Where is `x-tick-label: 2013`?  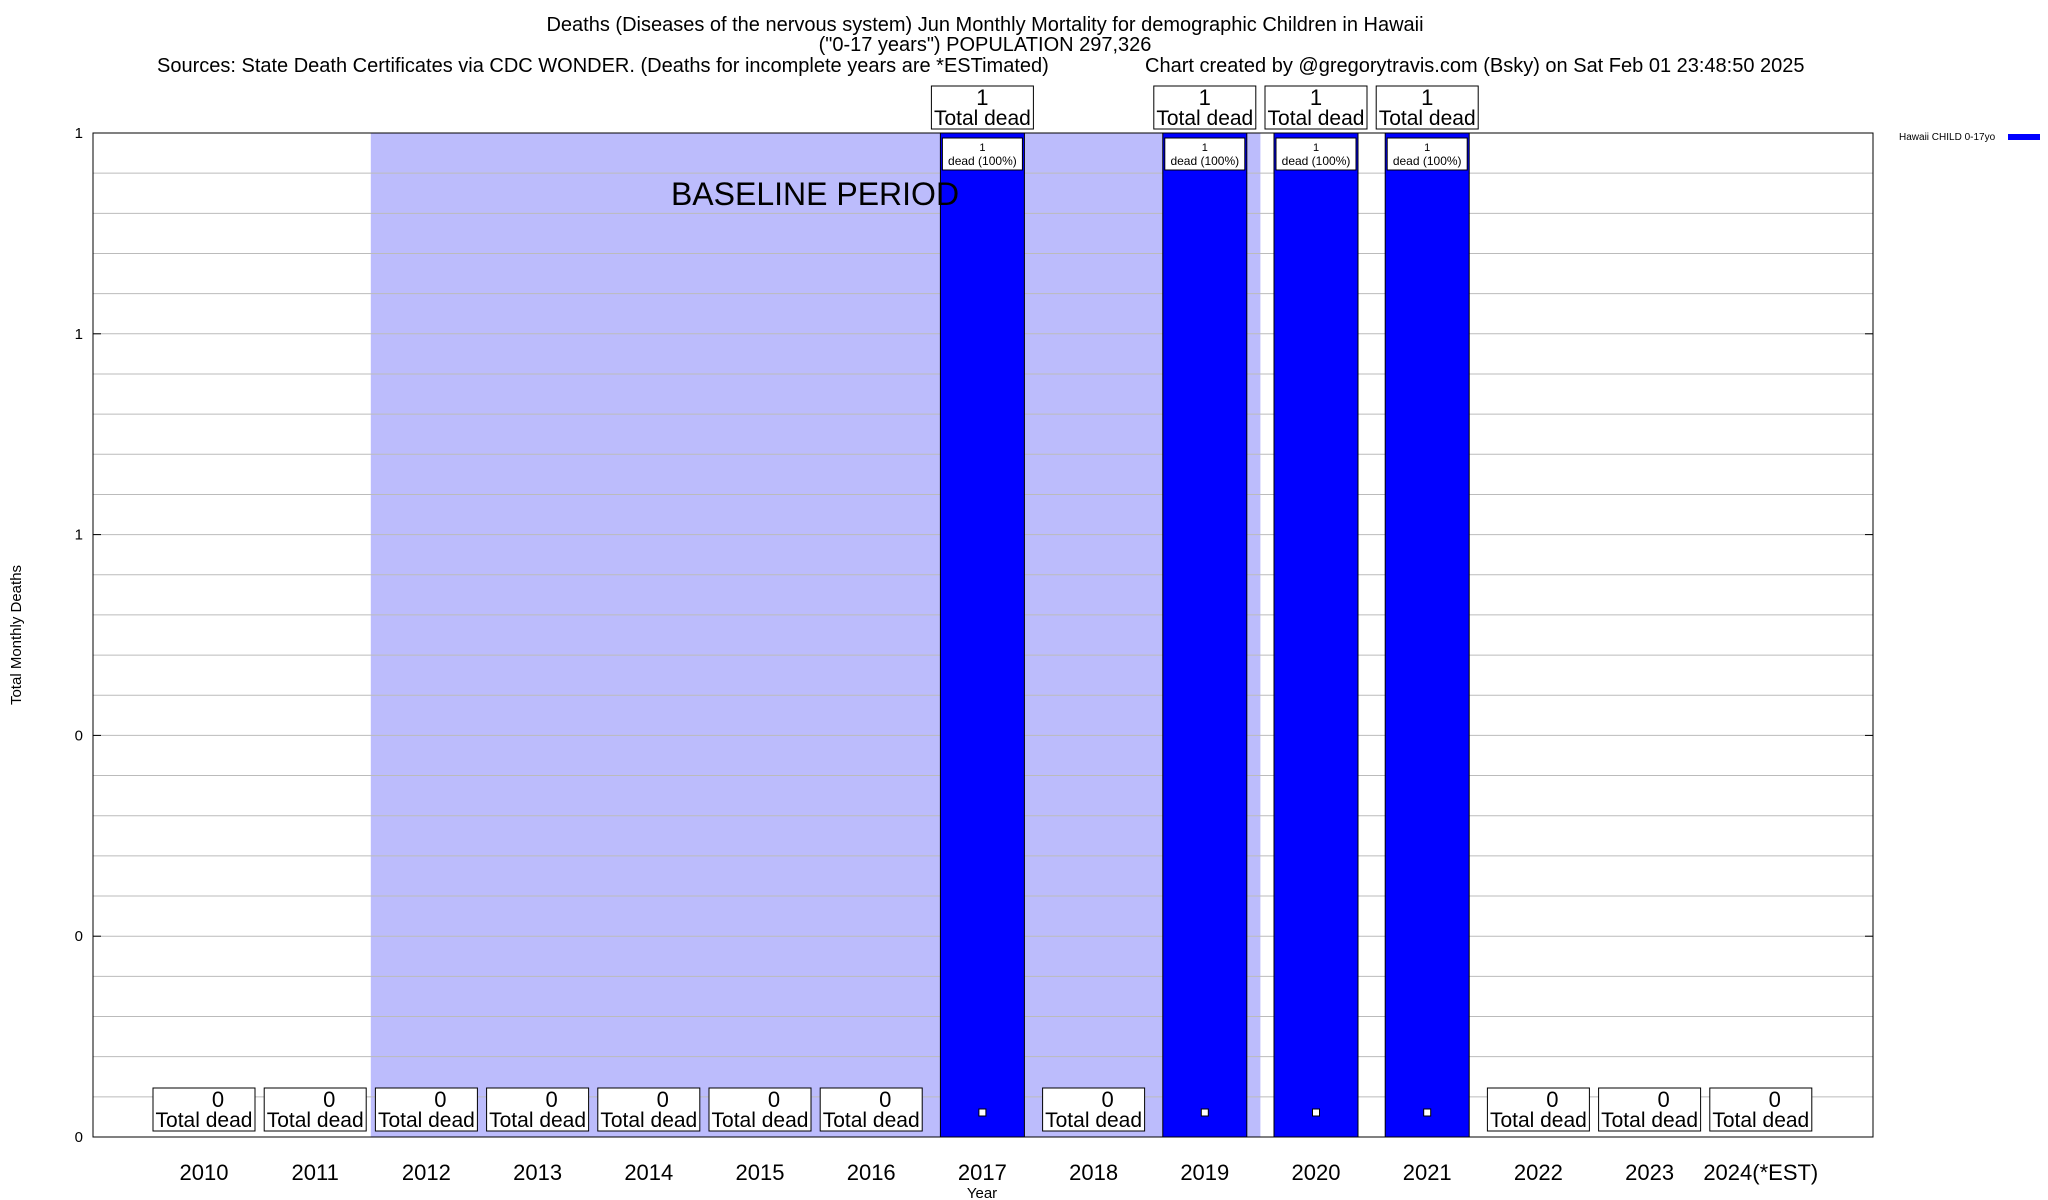
x-tick-label: 2013 is located at coordinates (537, 1172).